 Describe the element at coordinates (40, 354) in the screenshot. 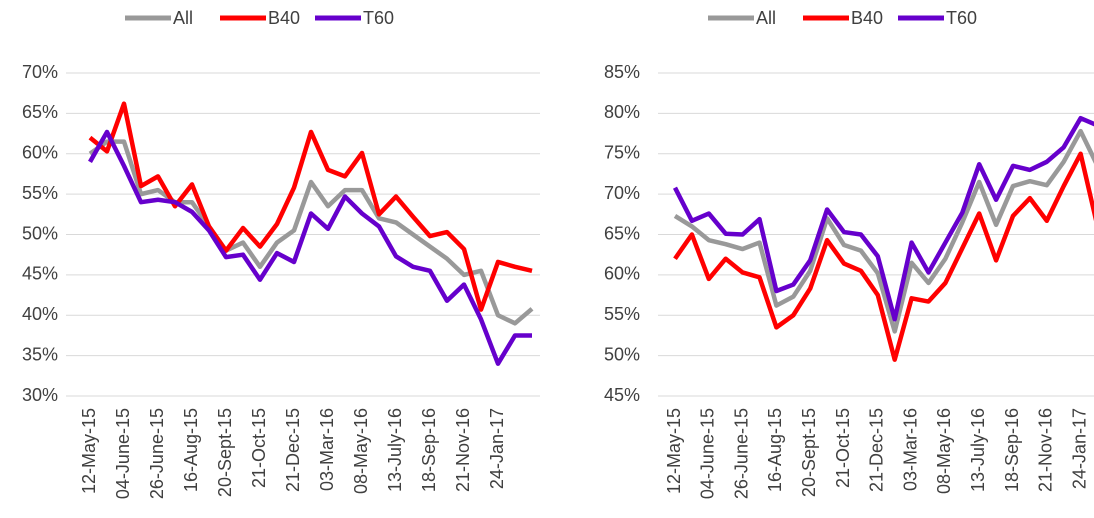

I see `y-tick-label: 35%` at that location.